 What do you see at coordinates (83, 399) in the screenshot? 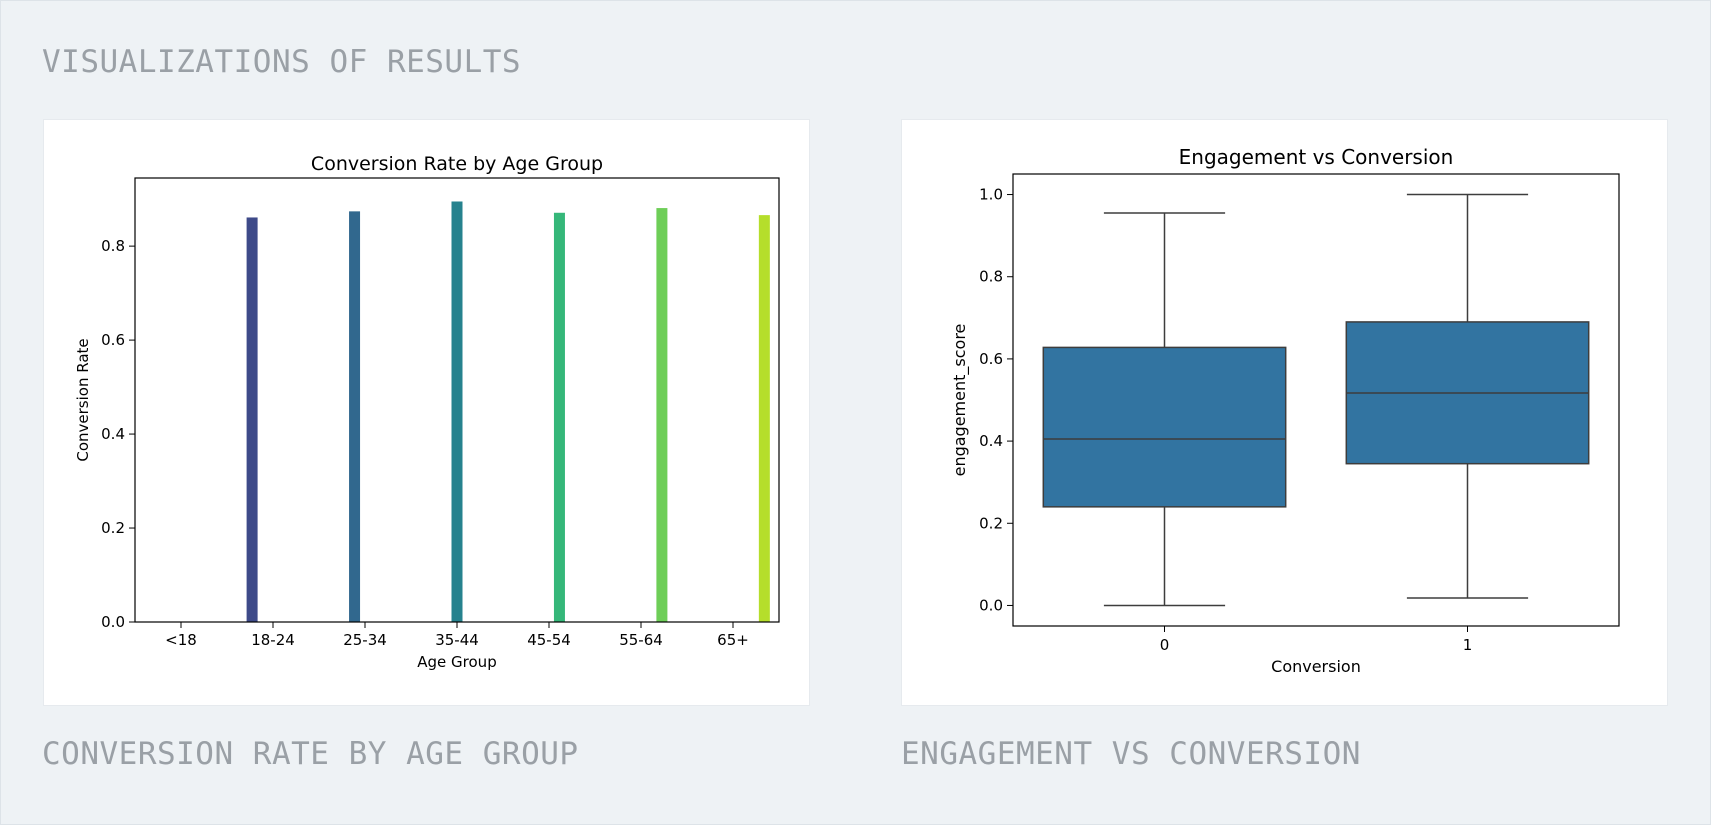
I see `y-axis-label: Conversion Rate` at bounding box center [83, 399].